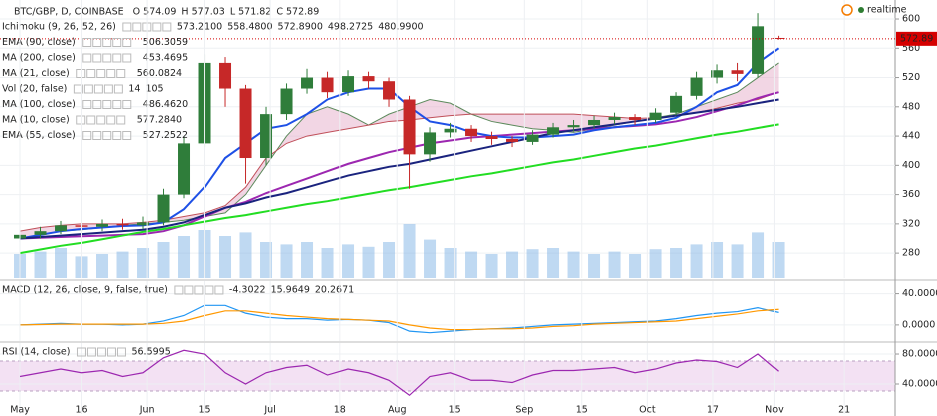 The height and width of the screenshot is (416, 937). Describe the element at coordinates (247, 290) in the screenshot. I see `indicator-value: -4.3022` at that location.